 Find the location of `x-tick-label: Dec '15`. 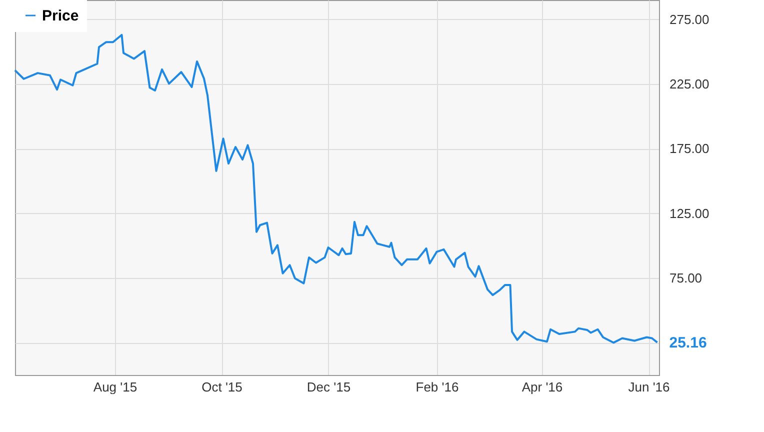

x-tick-label: Dec '15 is located at coordinates (328, 387).